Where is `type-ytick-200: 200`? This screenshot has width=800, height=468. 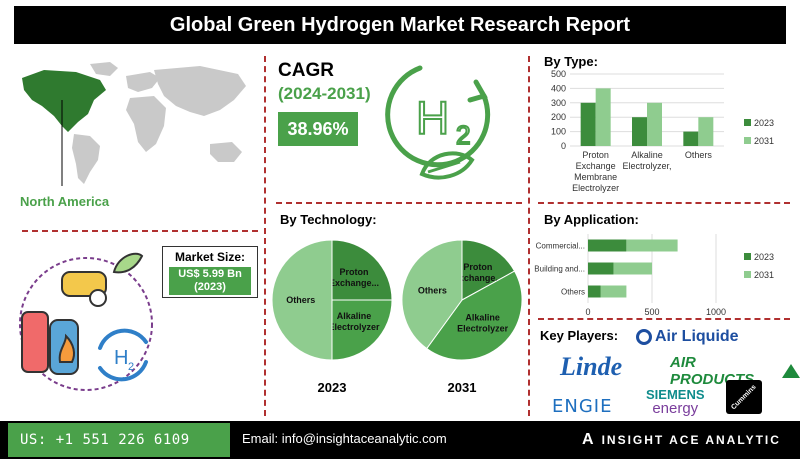
type-ytick-200: 200 is located at coordinates (558, 117).